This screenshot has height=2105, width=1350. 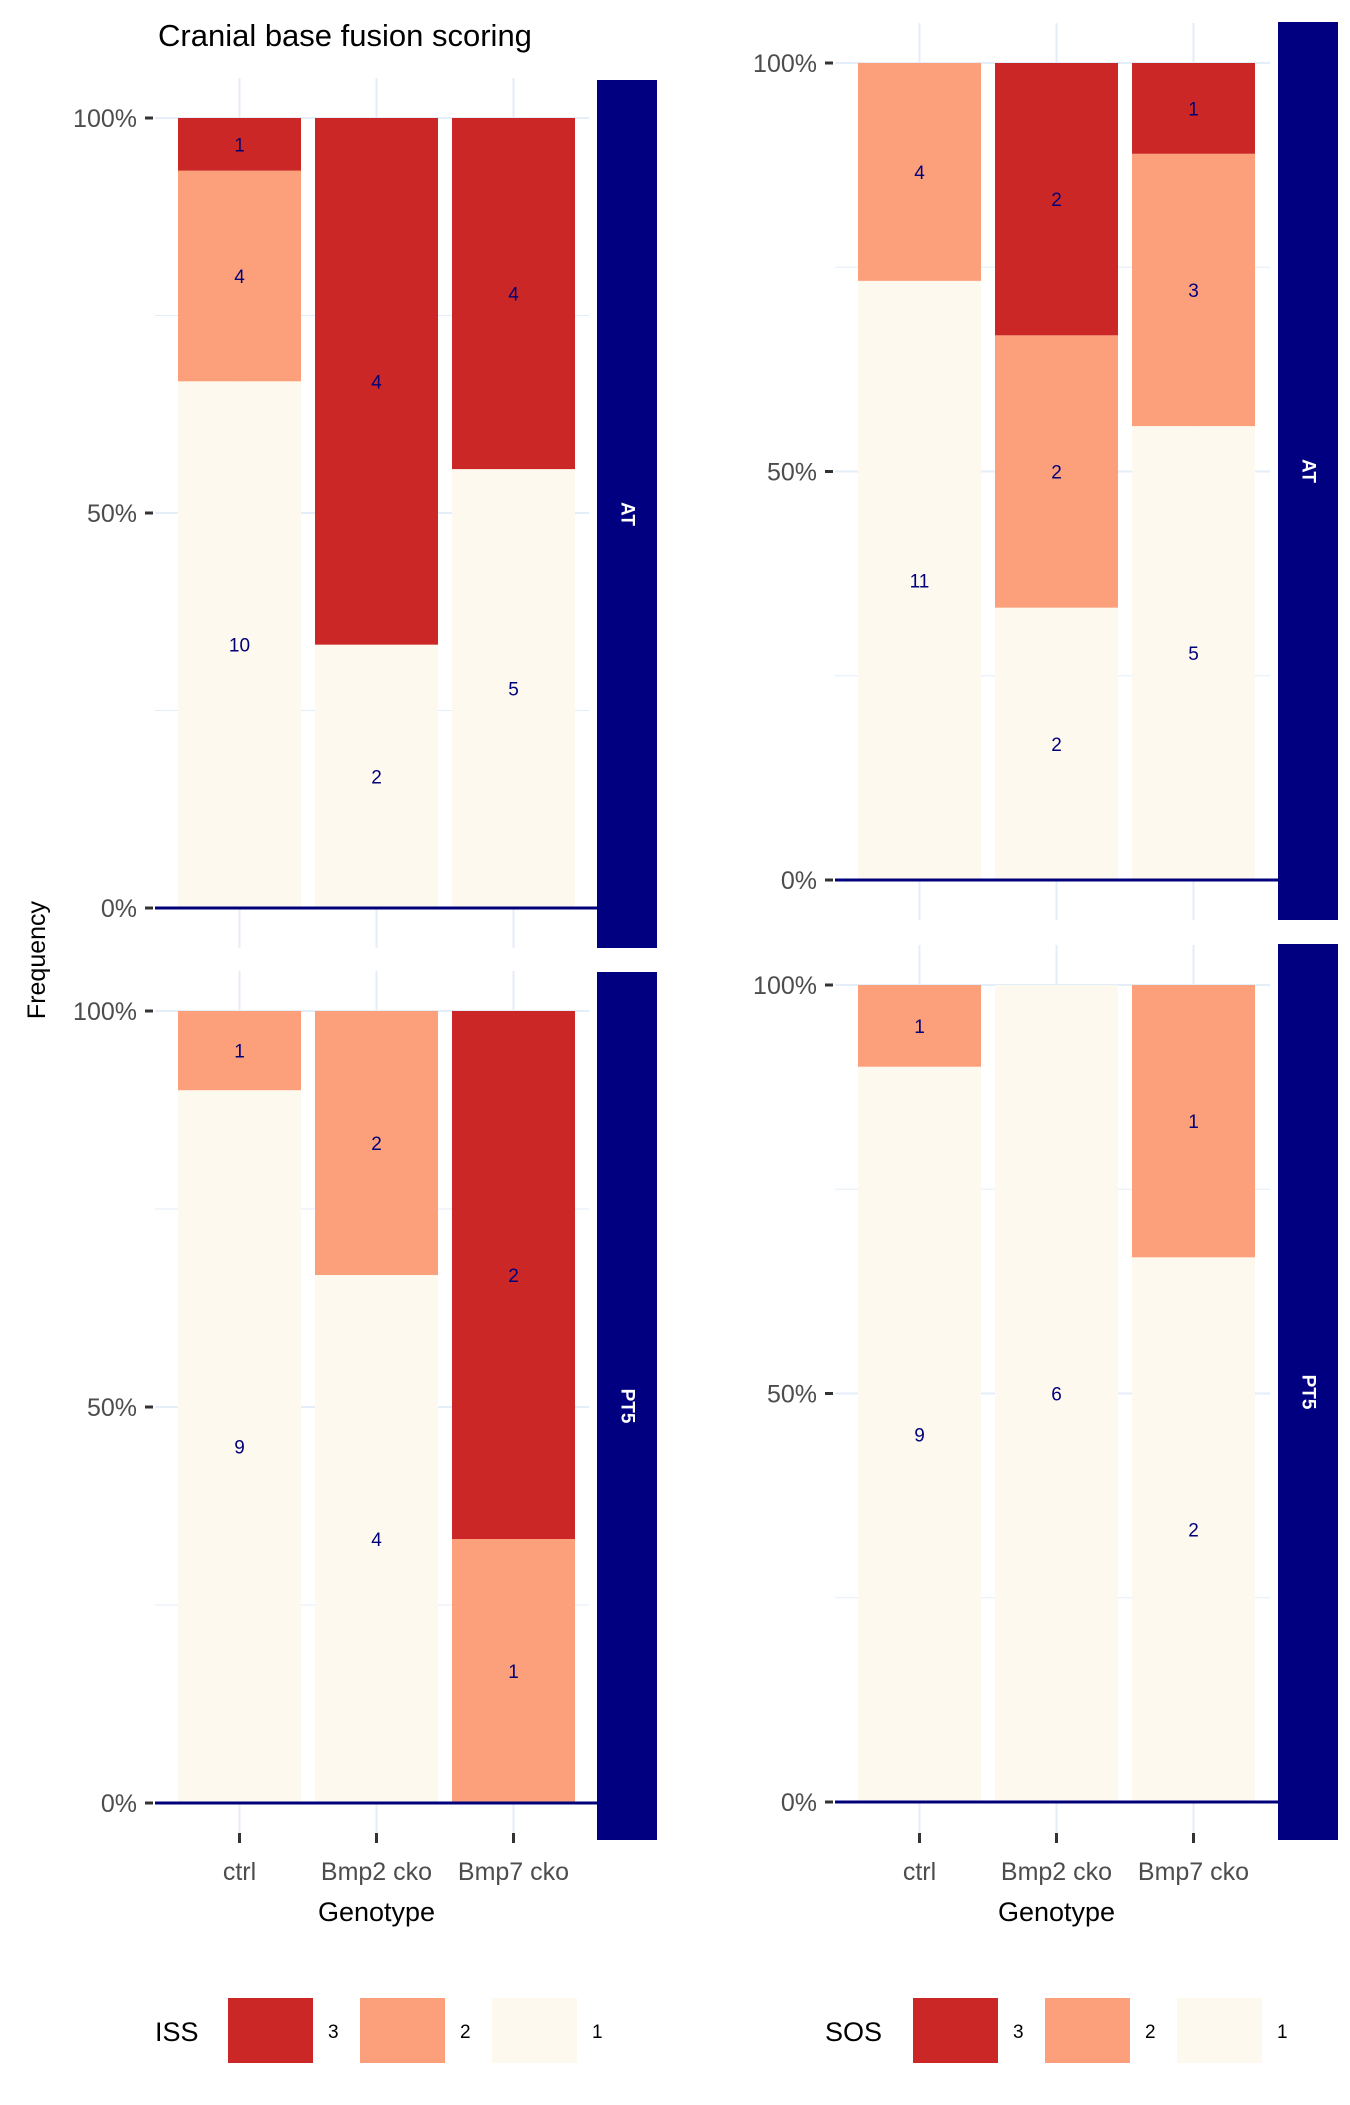 I want to click on bar-count-label: 3, so click(x=1193, y=291).